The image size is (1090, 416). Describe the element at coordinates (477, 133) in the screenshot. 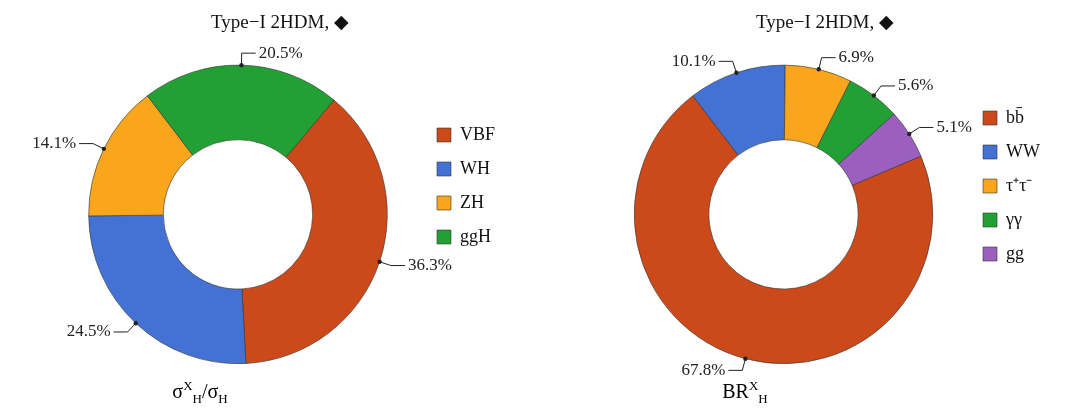

I see `legend-label: VBF` at that location.